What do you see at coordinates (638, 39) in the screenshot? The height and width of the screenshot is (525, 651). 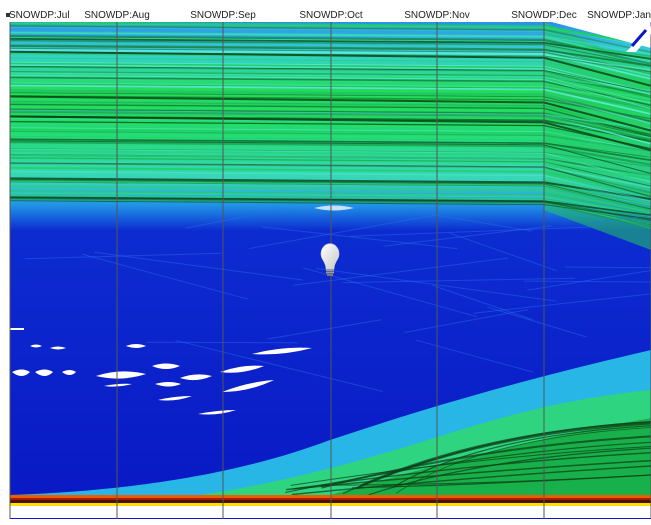 I see `collapse-icon` at bounding box center [638, 39].